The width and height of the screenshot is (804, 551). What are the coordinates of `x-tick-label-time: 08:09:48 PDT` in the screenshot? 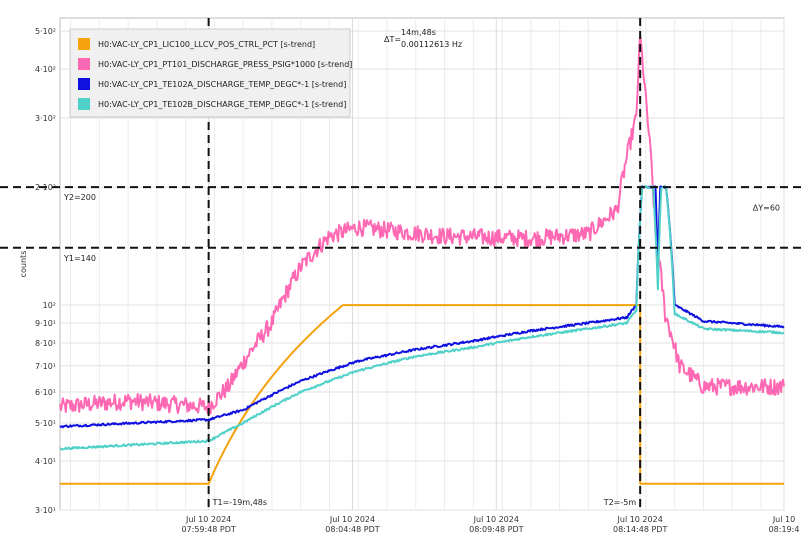 It's located at (496, 529).